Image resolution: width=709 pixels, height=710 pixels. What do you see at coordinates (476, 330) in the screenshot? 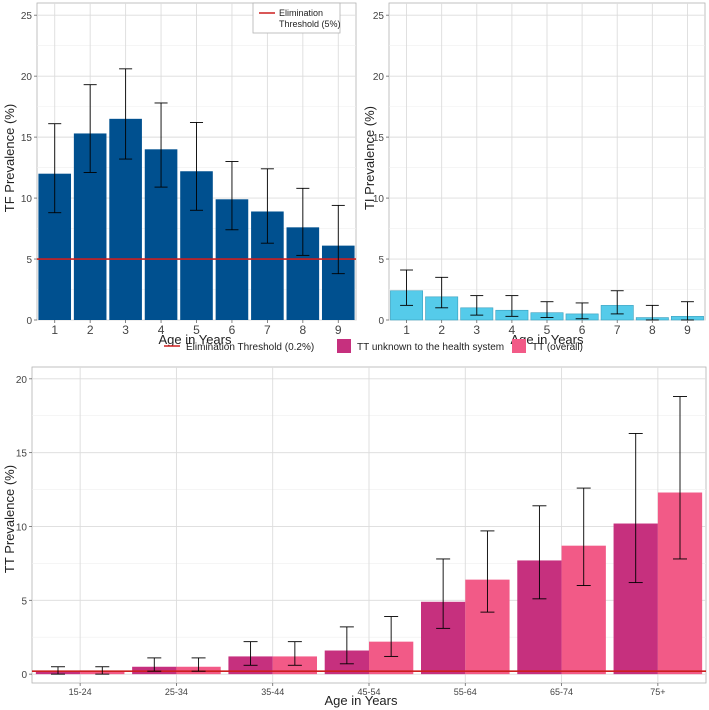
I see `ti-x-tick-label: 3` at bounding box center [476, 330].